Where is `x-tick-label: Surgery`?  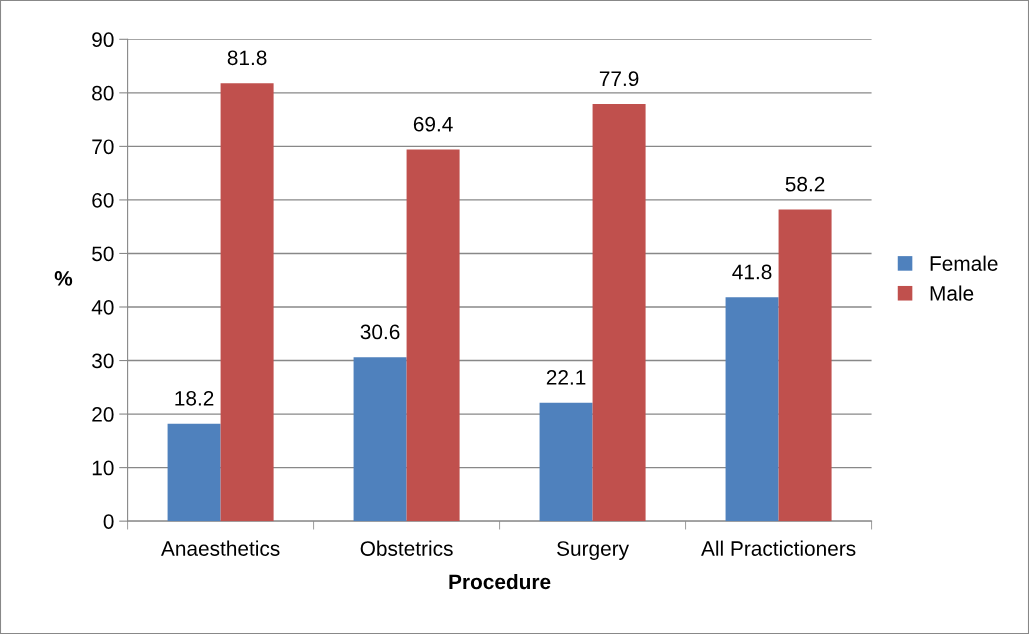
x-tick-label: Surgery is located at coordinates (593, 551).